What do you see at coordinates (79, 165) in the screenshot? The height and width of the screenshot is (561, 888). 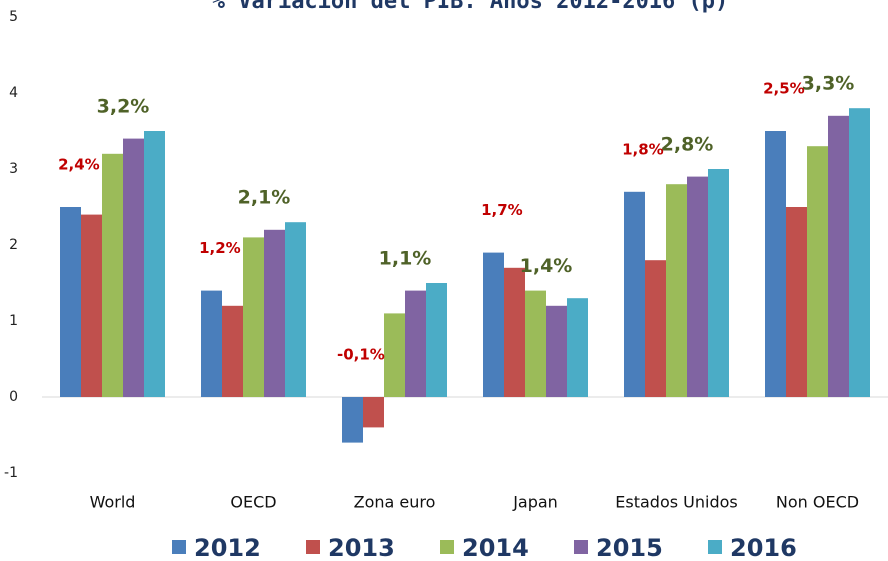 I see `annotation: 2,4%` at bounding box center [79, 165].